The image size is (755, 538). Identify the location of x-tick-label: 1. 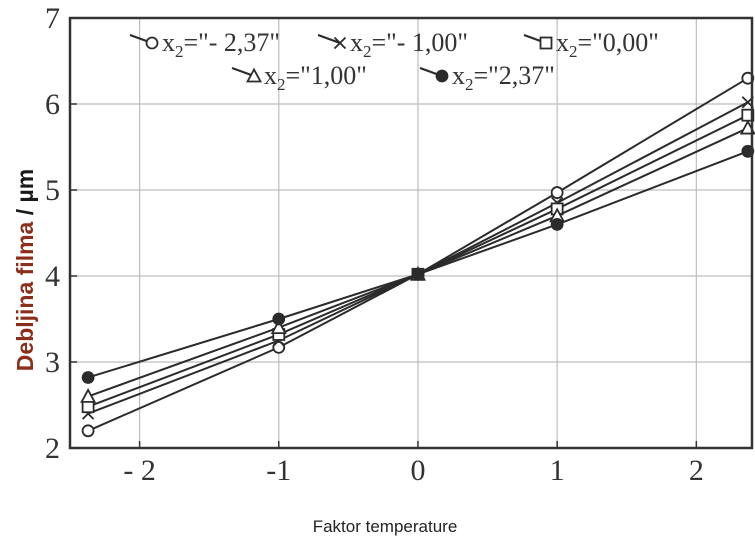
(557, 470).